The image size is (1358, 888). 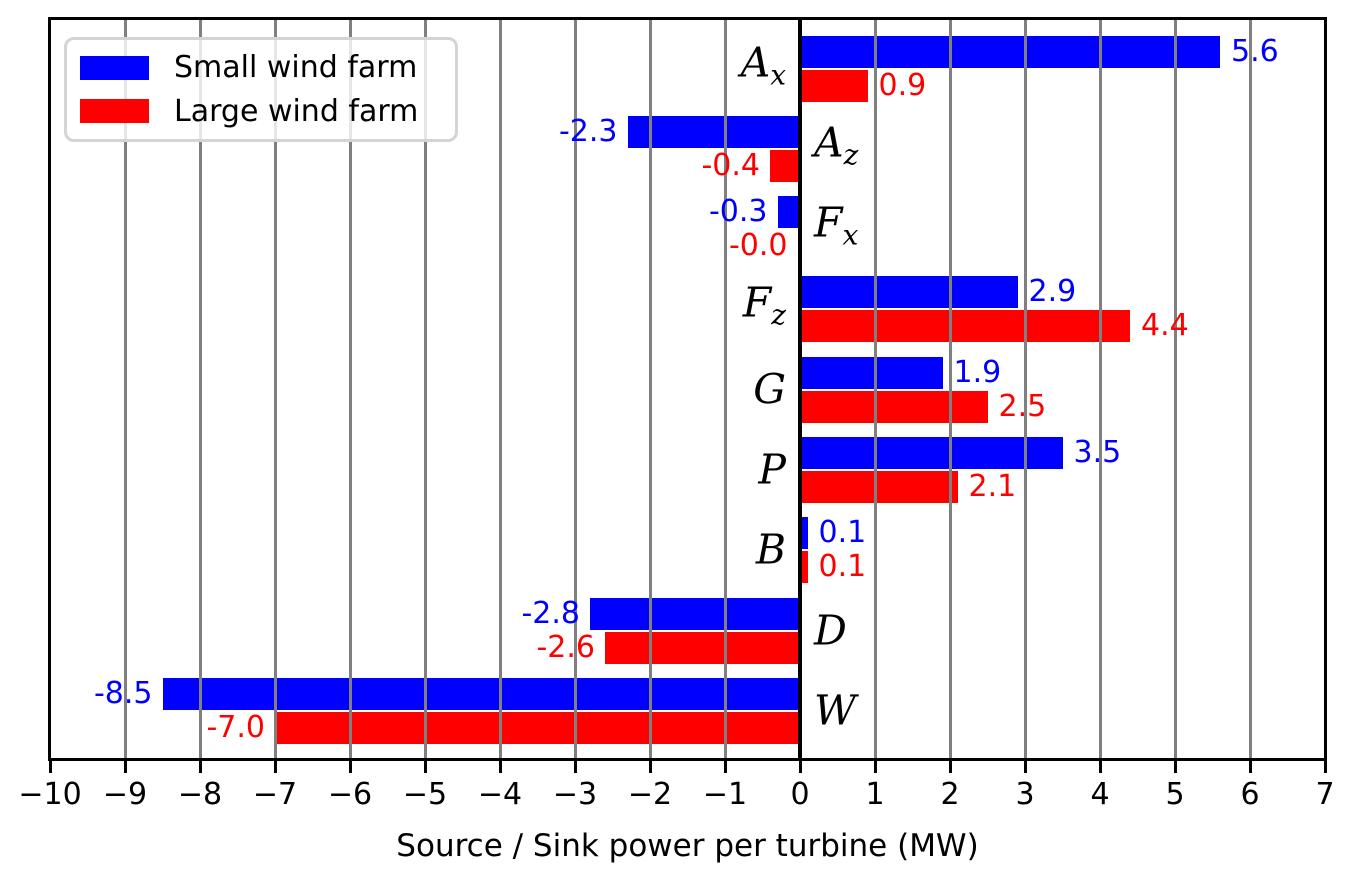 What do you see at coordinates (261, 89) in the screenshot?
I see `legend: Small wind farm Large wind farm` at bounding box center [261, 89].